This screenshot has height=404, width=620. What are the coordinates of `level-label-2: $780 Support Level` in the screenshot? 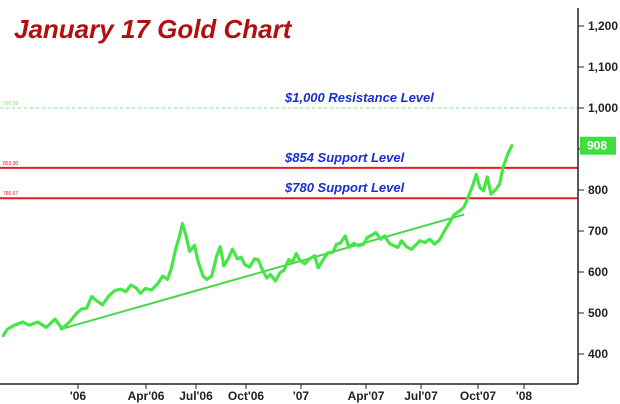 It's located at (344, 187).